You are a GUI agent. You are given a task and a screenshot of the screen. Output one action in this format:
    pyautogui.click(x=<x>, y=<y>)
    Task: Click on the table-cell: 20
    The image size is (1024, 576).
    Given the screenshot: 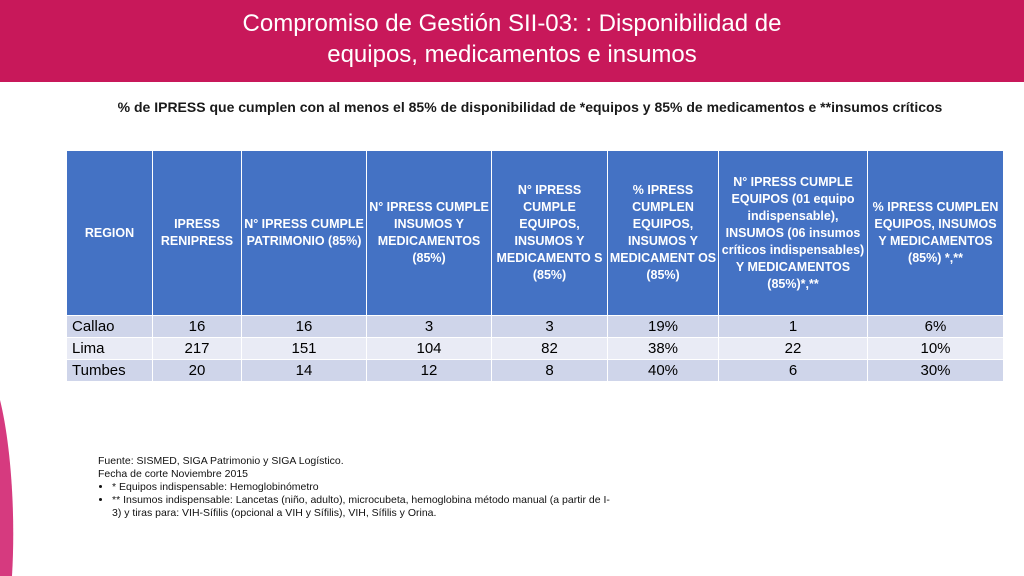 What is the action you would take?
    pyautogui.click(x=197, y=370)
    